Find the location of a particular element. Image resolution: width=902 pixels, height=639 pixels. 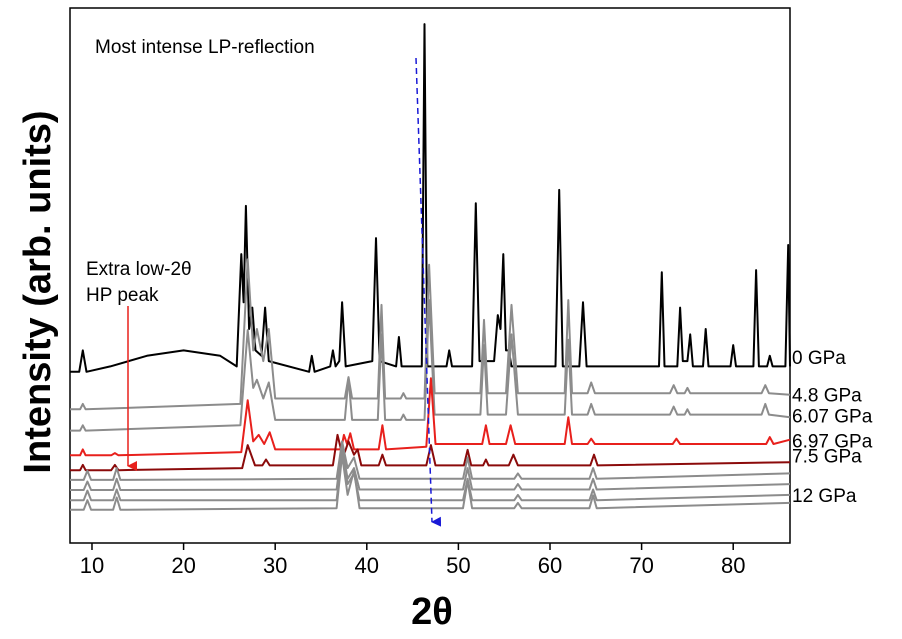

annotation: Most intense LP-reflection is located at coordinates (205, 47).